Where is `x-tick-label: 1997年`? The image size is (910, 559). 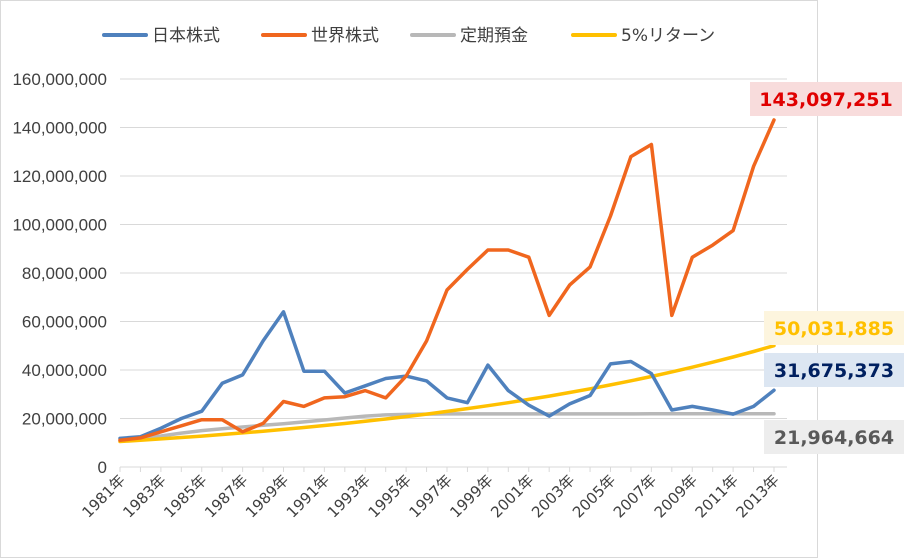 x-tick-label: 1997年 is located at coordinates (430, 496).